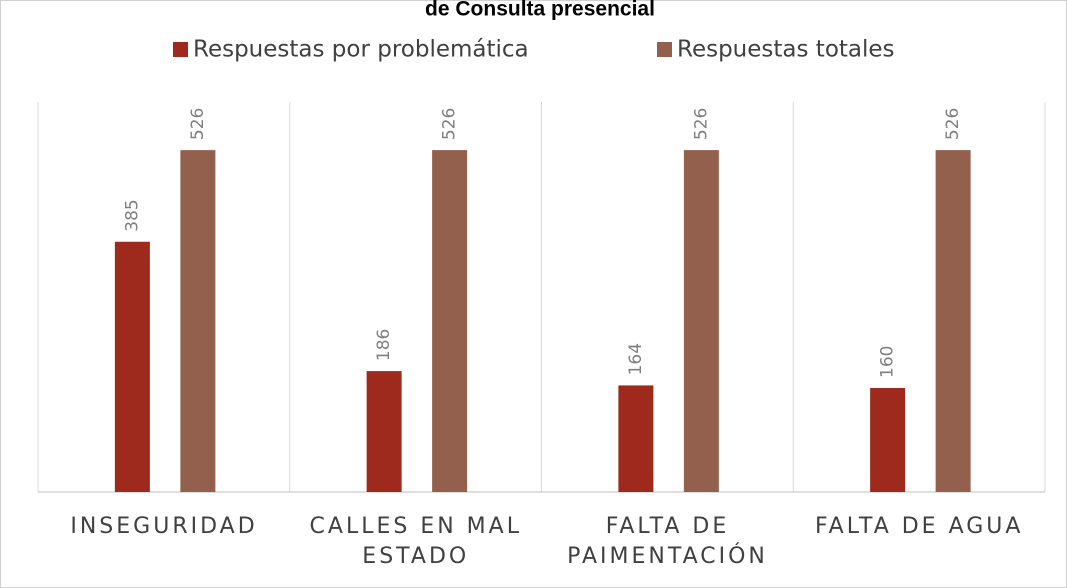  I want to click on legend-label: Respuestas totales, so click(786, 50).